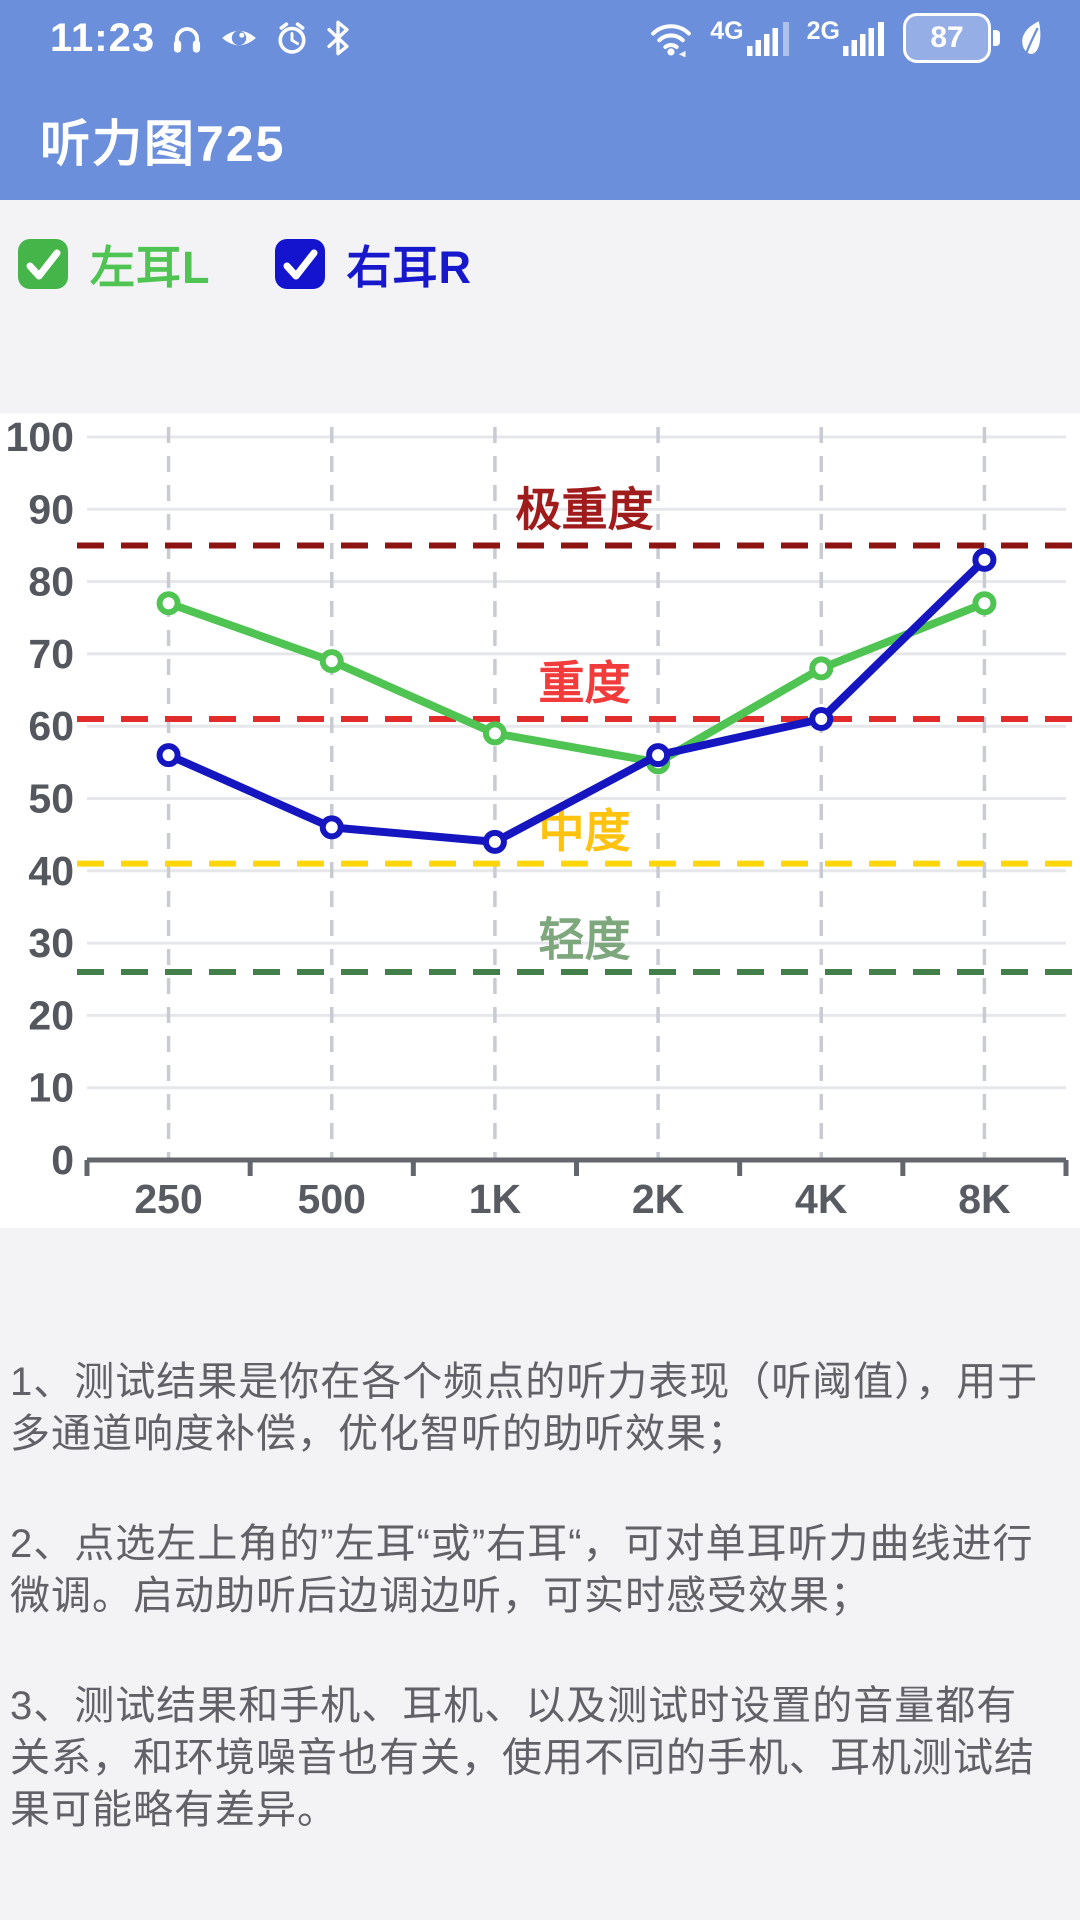 The height and width of the screenshot is (1920, 1080). What do you see at coordinates (51, 871) in the screenshot?
I see `y-axis-tick-label: 40` at bounding box center [51, 871].